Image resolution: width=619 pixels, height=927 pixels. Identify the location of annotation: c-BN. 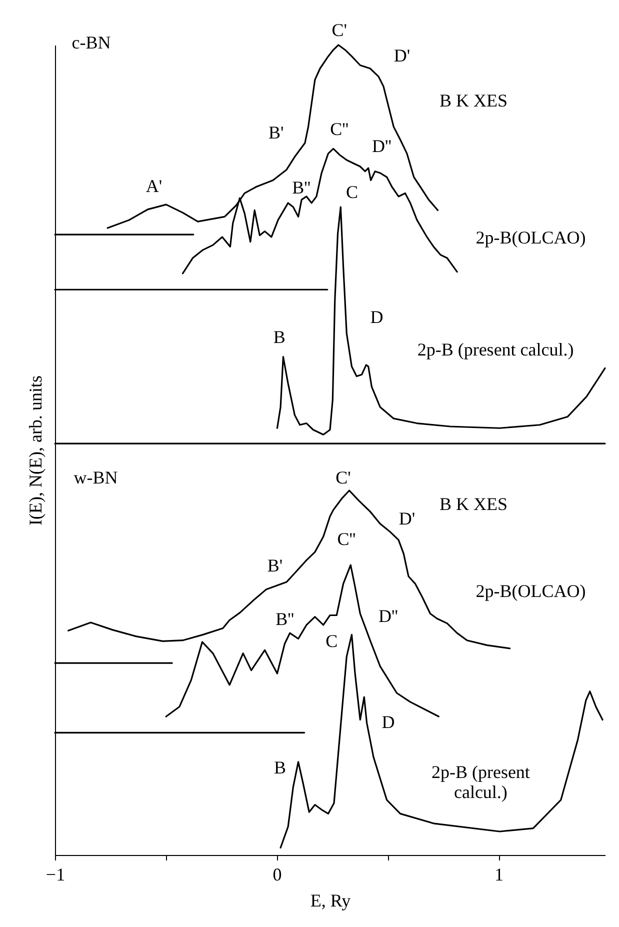
(91, 42).